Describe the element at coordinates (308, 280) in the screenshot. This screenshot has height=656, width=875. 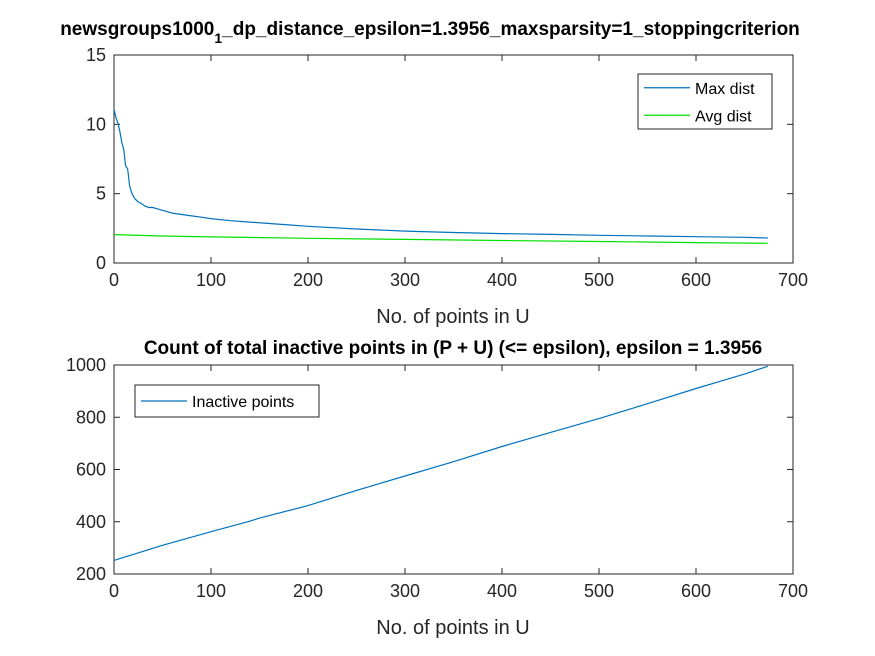
I see `top-x-tick-label: 200` at that location.